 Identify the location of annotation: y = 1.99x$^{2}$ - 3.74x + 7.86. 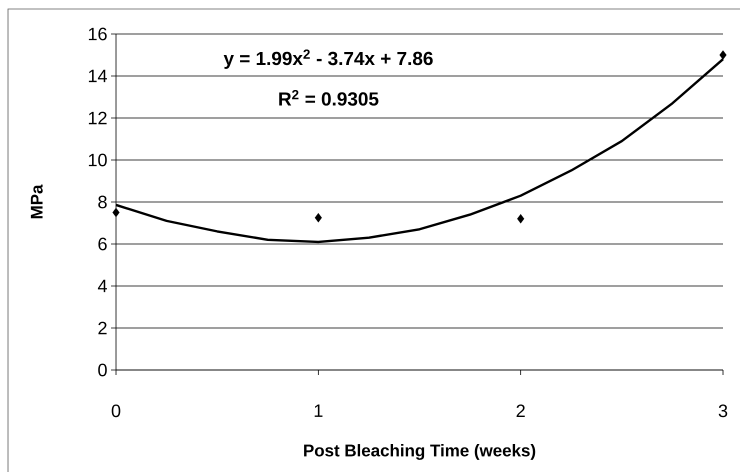
(328, 59).